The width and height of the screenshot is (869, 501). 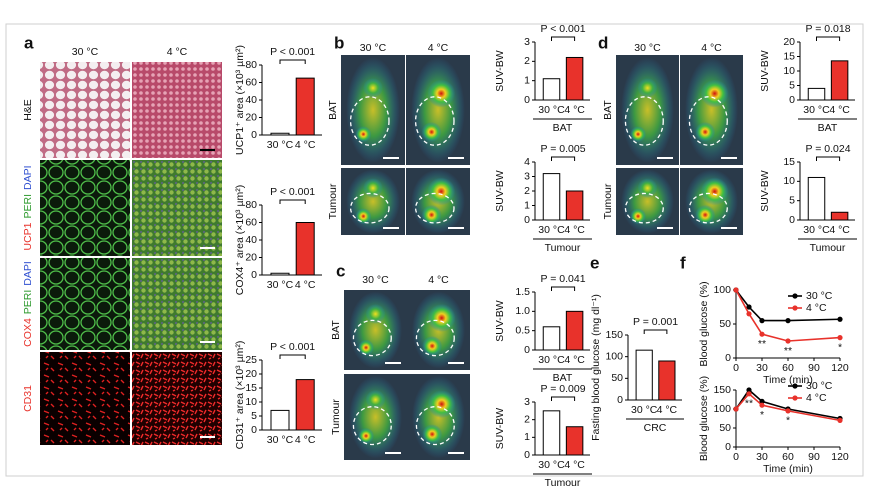 I want to click on row-label: BAT, so click(x=608, y=110).